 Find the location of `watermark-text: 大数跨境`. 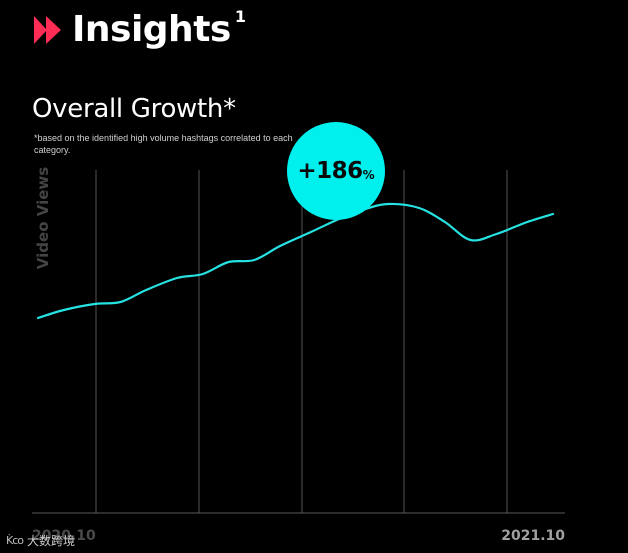

watermark-text: 大数跨境 is located at coordinates (51, 541).